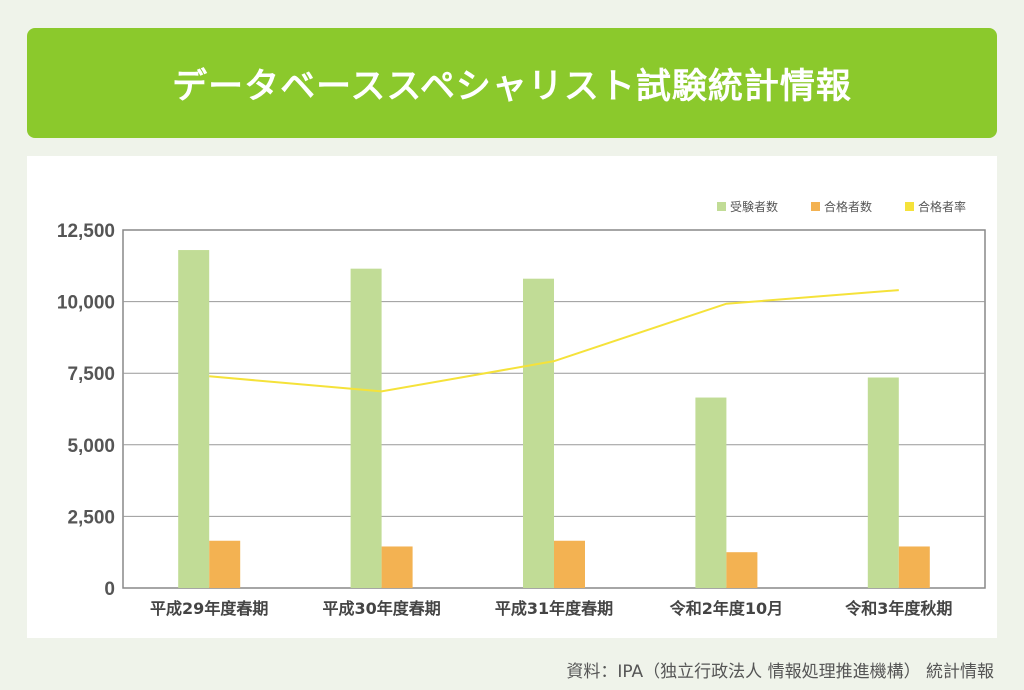 This screenshot has width=1024, height=690. Describe the element at coordinates (780, 672) in the screenshot. I see `source-note: 資料：IPA（独立行政法人 情報処理推進機構） 統計情報` at that location.